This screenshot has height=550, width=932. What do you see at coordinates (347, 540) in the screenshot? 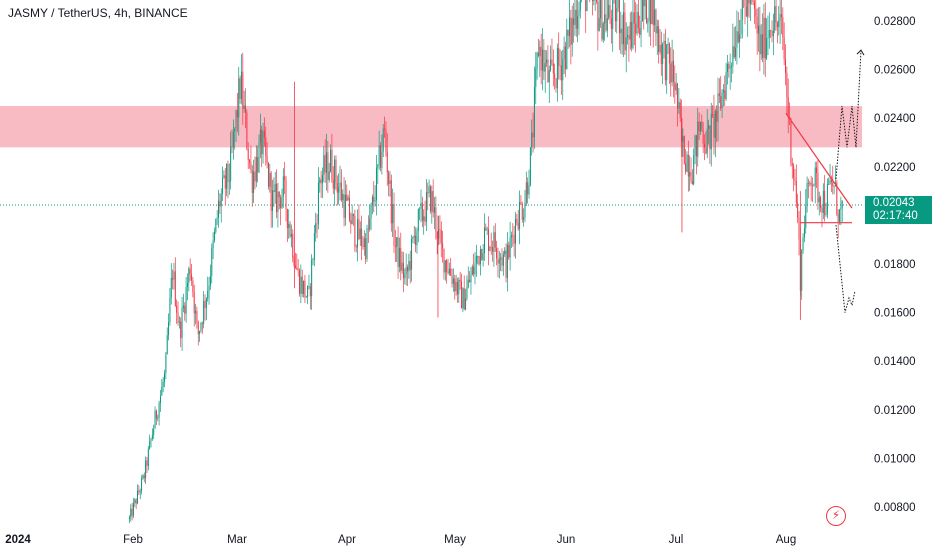
I see `x-tick-label: Apr` at bounding box center [347, 540].